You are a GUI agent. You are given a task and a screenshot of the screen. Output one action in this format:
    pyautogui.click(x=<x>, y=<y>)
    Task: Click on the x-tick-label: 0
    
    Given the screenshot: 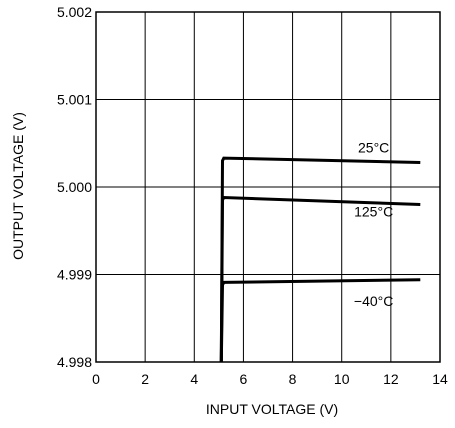 What is the action you would take?
    pyautogui.click(x=96, y=379)
    